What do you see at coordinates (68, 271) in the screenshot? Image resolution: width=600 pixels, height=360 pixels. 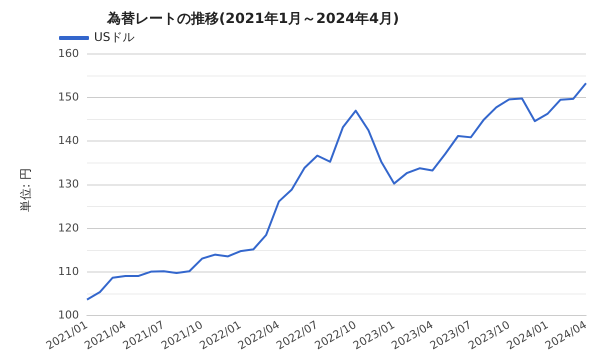 I see `y-tick-label: 110` at bounding box center [68, 271].